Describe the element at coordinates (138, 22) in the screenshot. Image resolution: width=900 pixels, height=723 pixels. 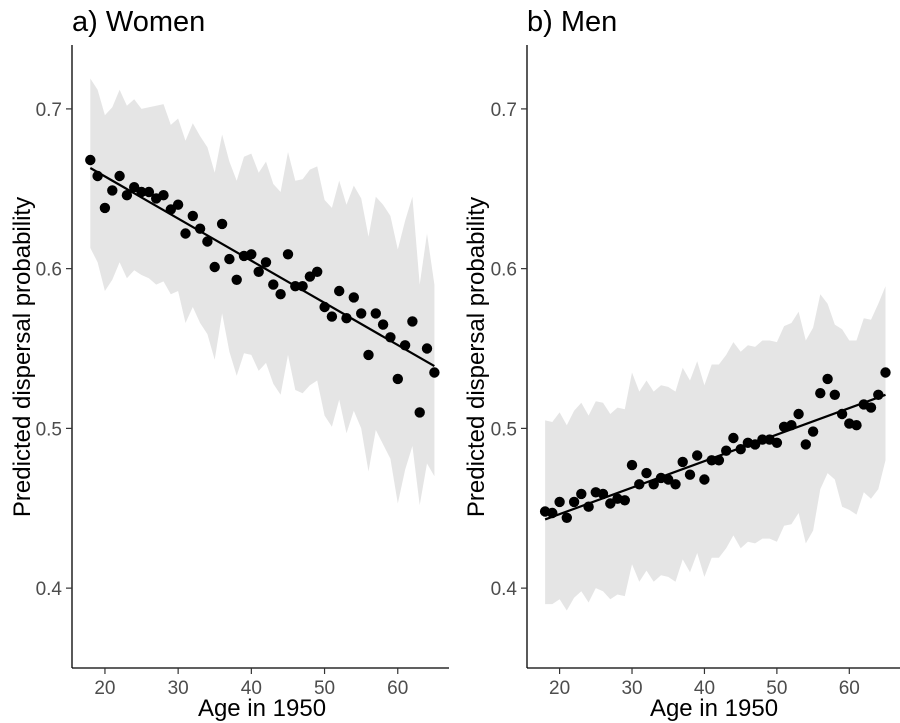
I see `panel-title: a) Women` at that location.